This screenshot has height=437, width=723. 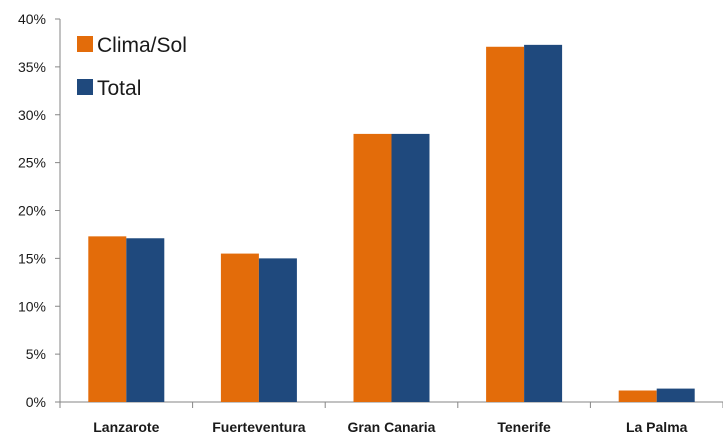 I want to click on y-tick-label: 25%, so click(x=32, y=163).